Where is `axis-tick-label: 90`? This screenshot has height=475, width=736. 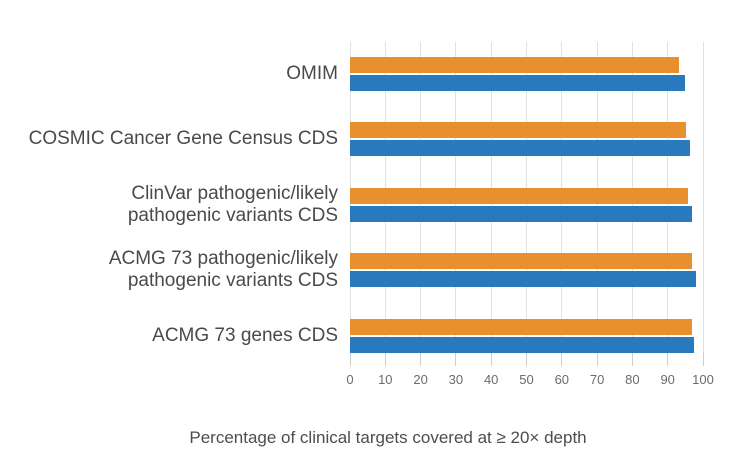 axis-tick-label: 90 is located at coordinates (667, 379).